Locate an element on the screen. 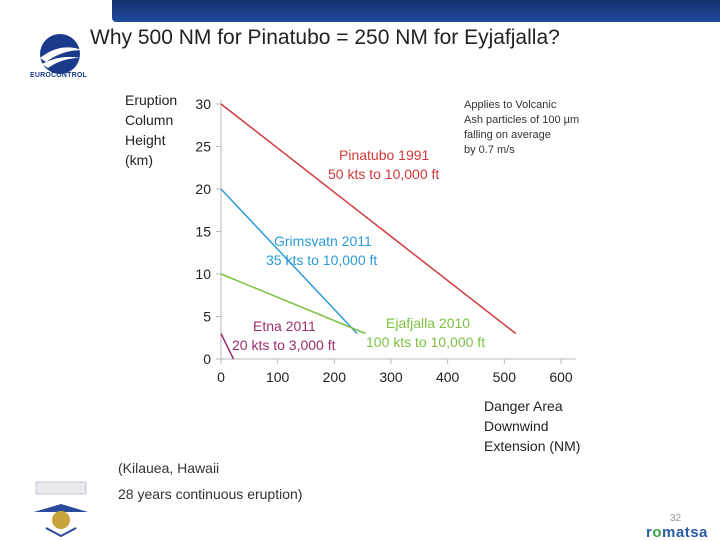  series-label-grimsvatn: Grimsvatn 2011 is located at coordinates (323, 241).